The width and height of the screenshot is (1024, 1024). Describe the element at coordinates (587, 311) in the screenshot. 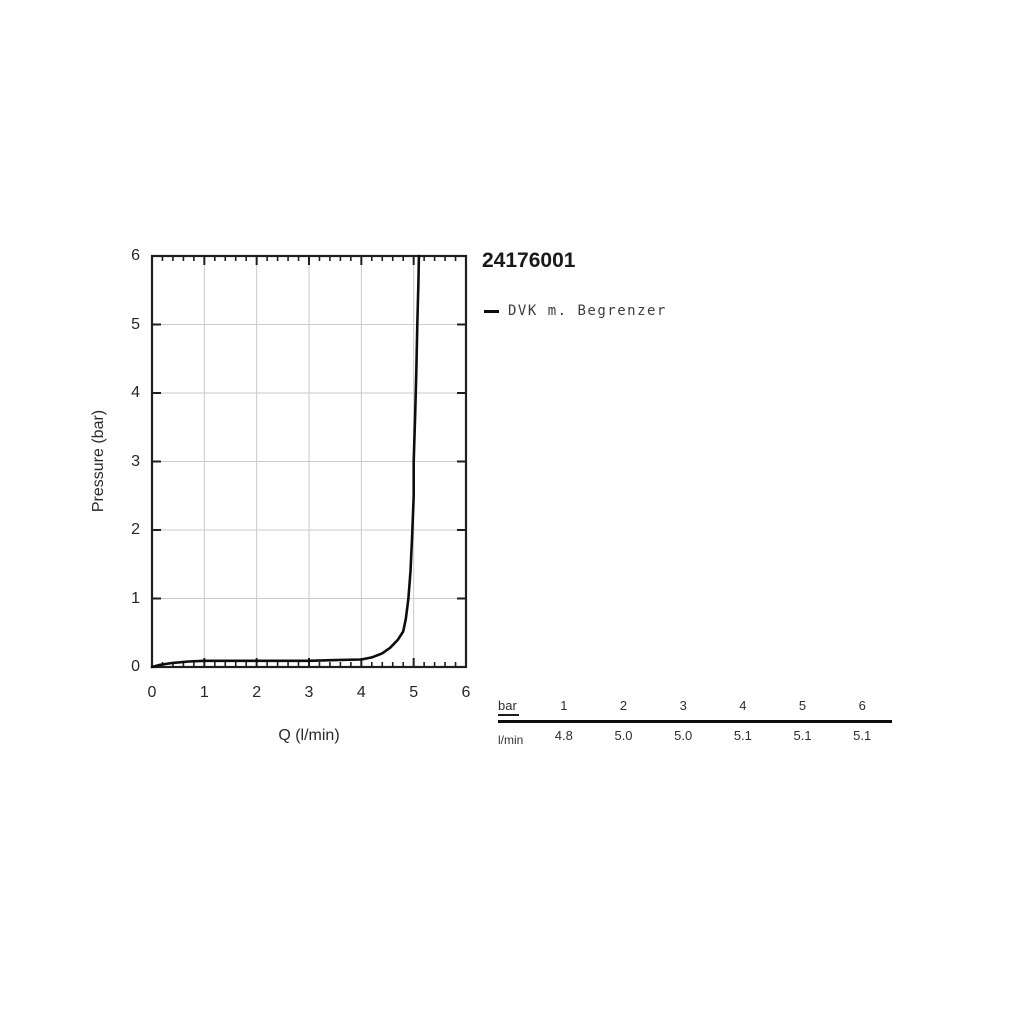

I see `legend-label: DVK m. Begrenzer` at that location.